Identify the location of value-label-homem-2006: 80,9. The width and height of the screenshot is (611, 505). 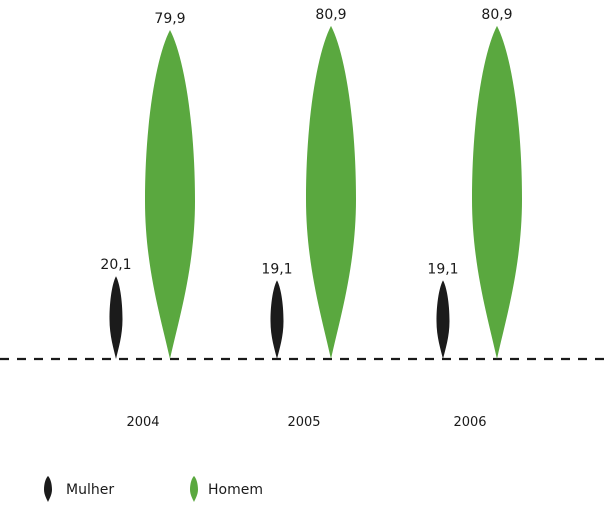
(496, 15).